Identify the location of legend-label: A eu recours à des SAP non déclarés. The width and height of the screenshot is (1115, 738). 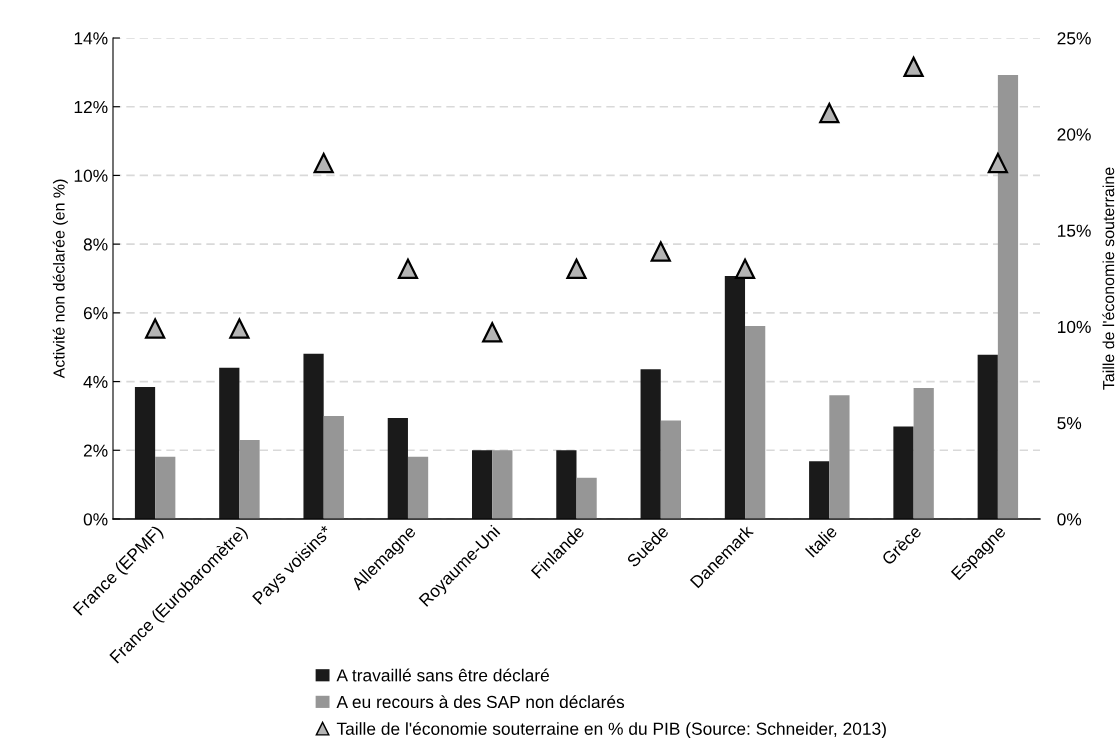
(480, 702).